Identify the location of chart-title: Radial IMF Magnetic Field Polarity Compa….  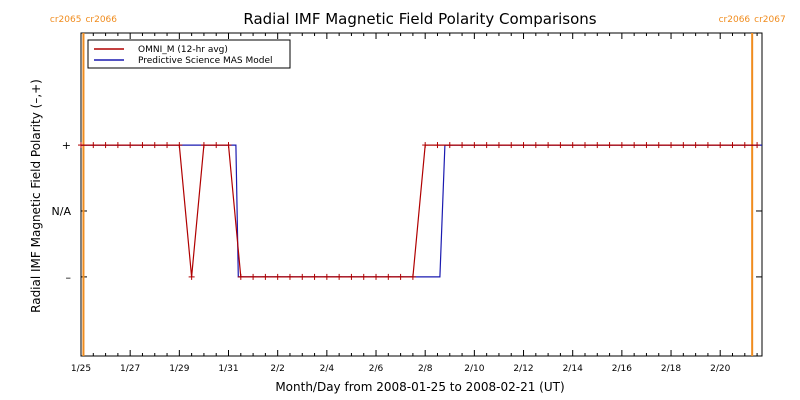
(419, 19).